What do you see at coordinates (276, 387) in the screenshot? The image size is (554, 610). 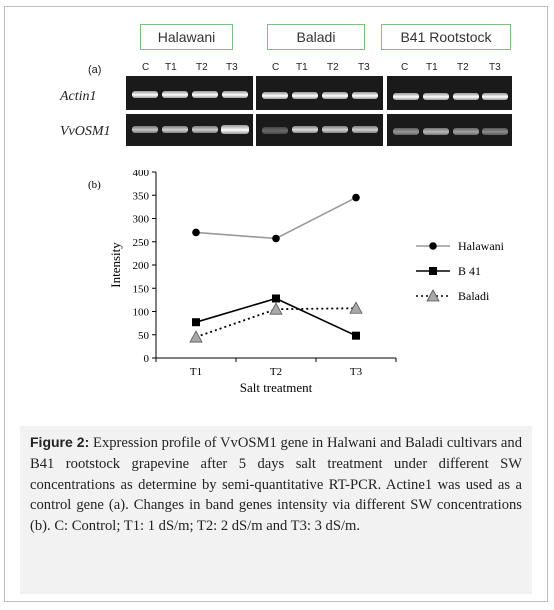 I see `x-axis-label: Salt treatment` at bounding box center [276, 387].